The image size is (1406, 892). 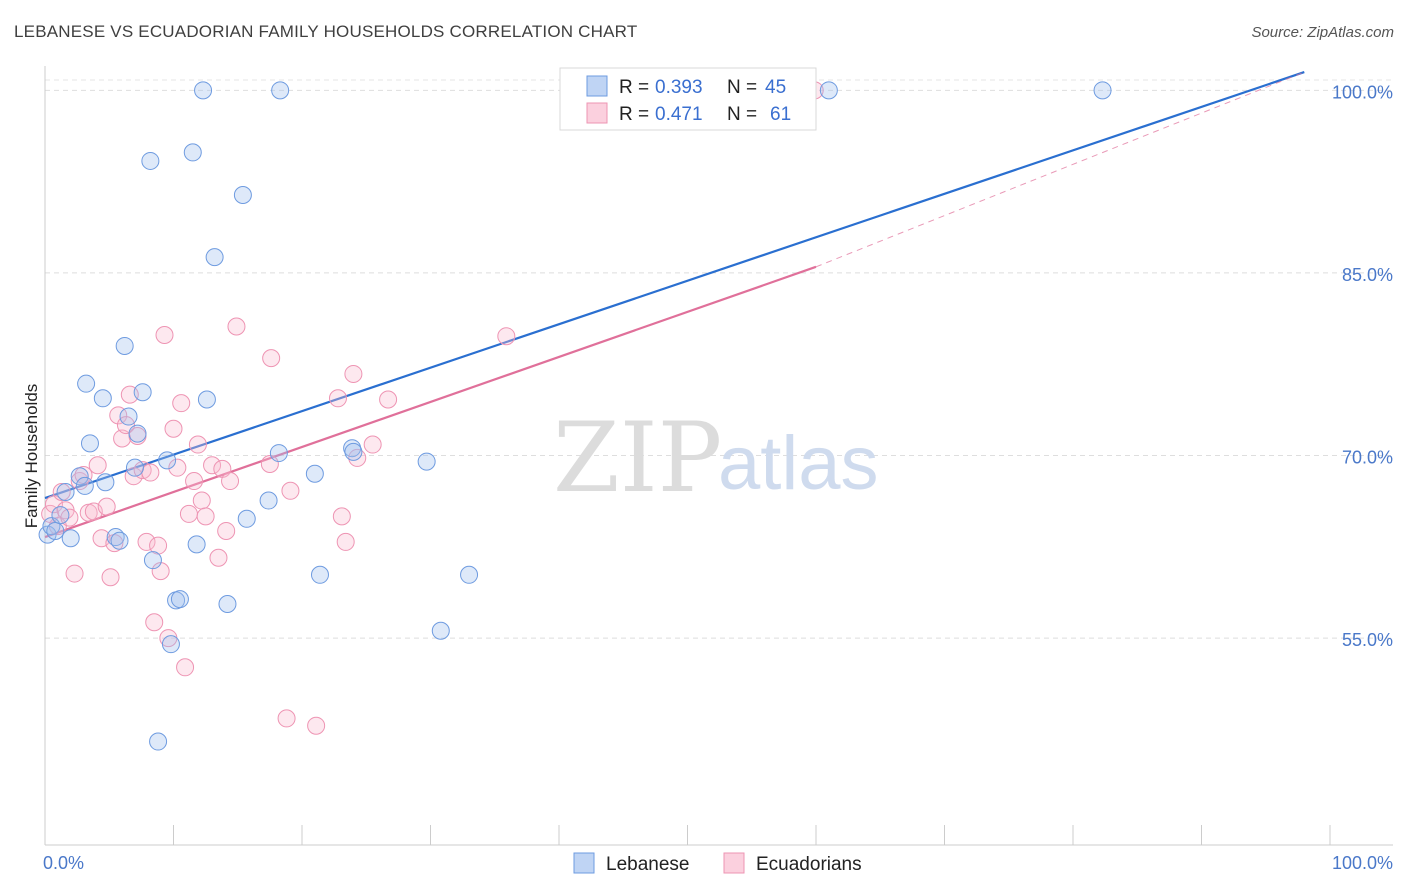 I want to click on y-tick-label: 70.0%, so click(x=1367, y=458).